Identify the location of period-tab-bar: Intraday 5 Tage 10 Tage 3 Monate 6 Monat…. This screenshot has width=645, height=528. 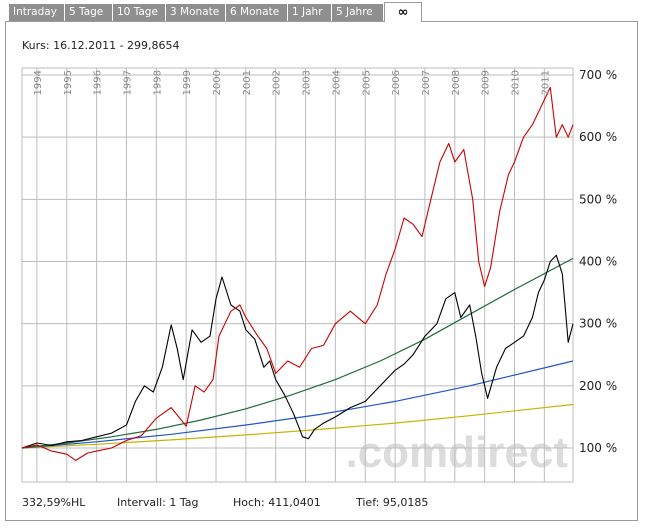
(322, 11).